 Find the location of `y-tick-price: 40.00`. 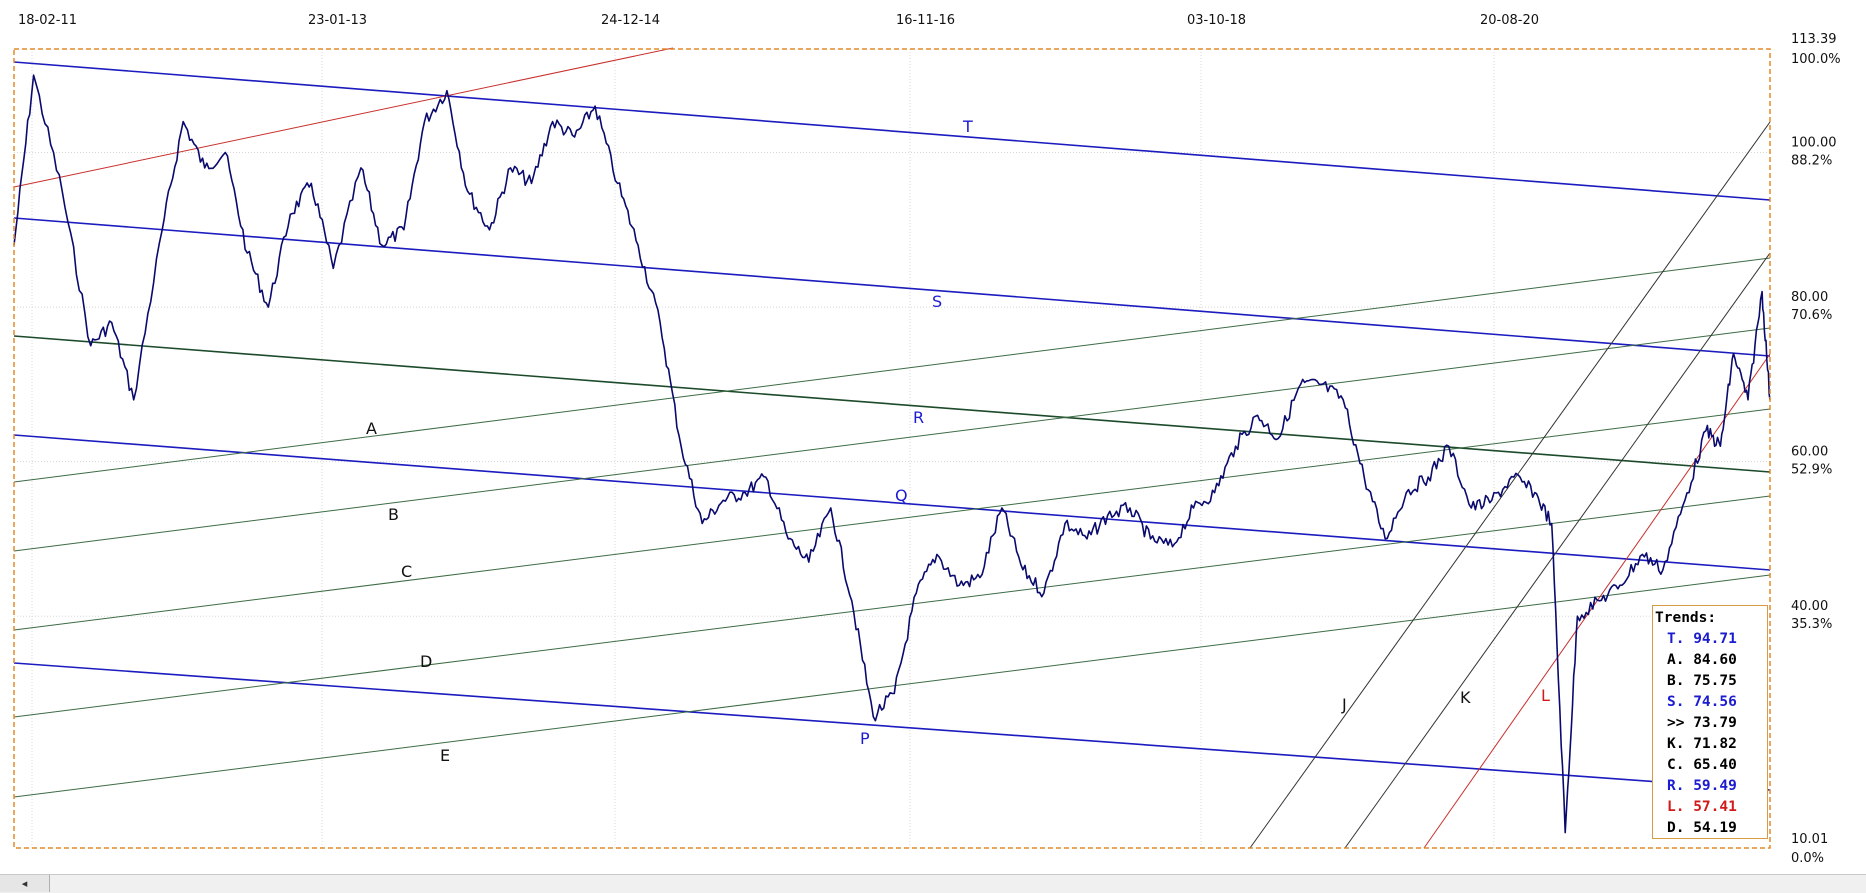

y-tick-price: 40.00 is located at coordinates (1809, 606).